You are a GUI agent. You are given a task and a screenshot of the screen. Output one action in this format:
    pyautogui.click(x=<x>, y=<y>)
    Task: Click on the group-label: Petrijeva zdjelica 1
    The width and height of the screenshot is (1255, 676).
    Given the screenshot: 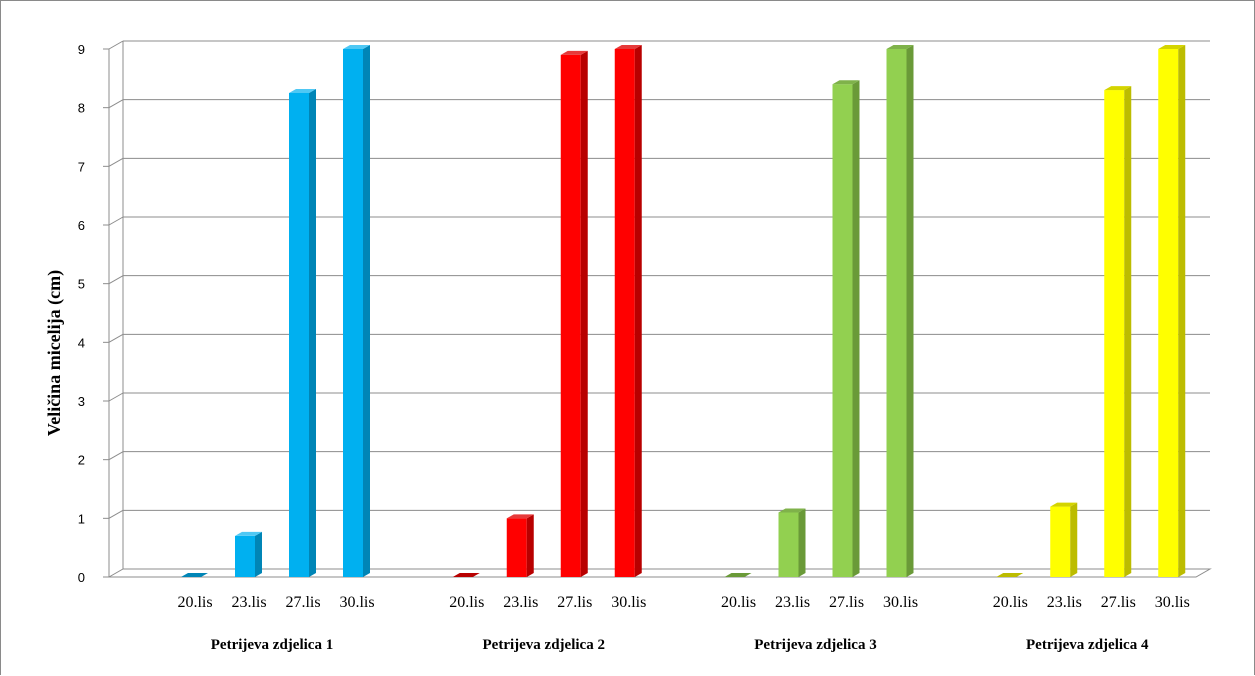 What is the action you would take?
    pyautogui.click(x=272, y=645)
    